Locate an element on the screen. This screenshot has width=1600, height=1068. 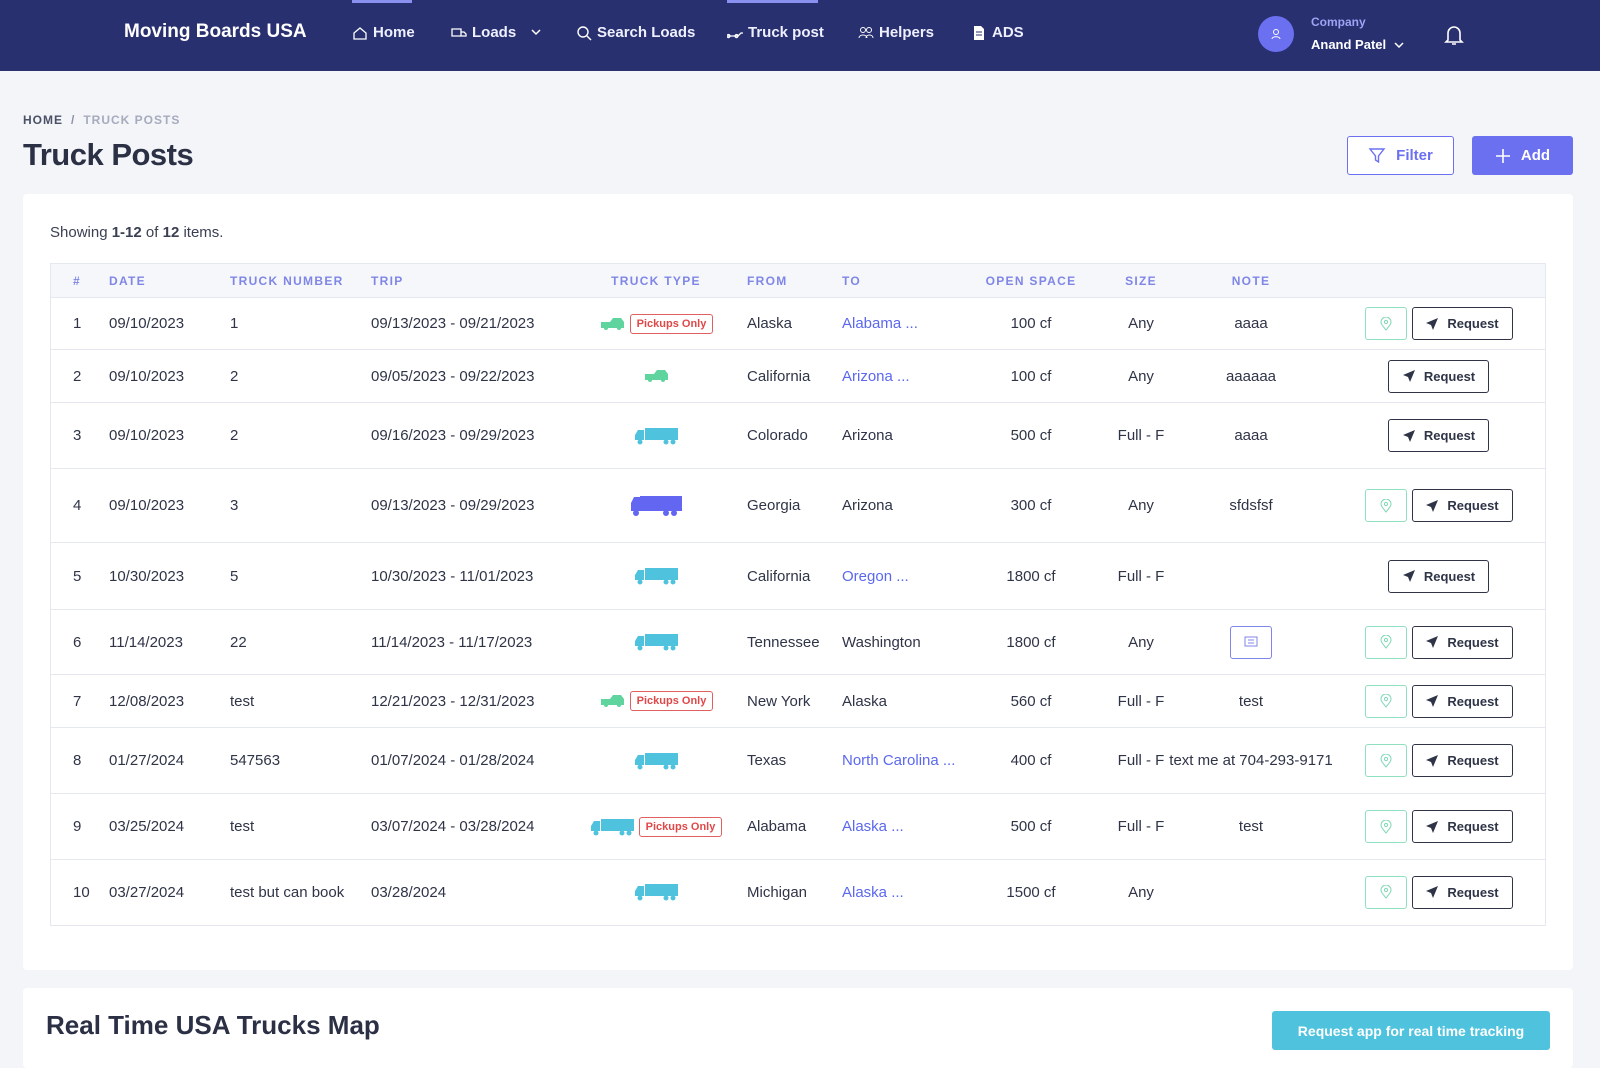
from: California is located at coordinates (779, 376).